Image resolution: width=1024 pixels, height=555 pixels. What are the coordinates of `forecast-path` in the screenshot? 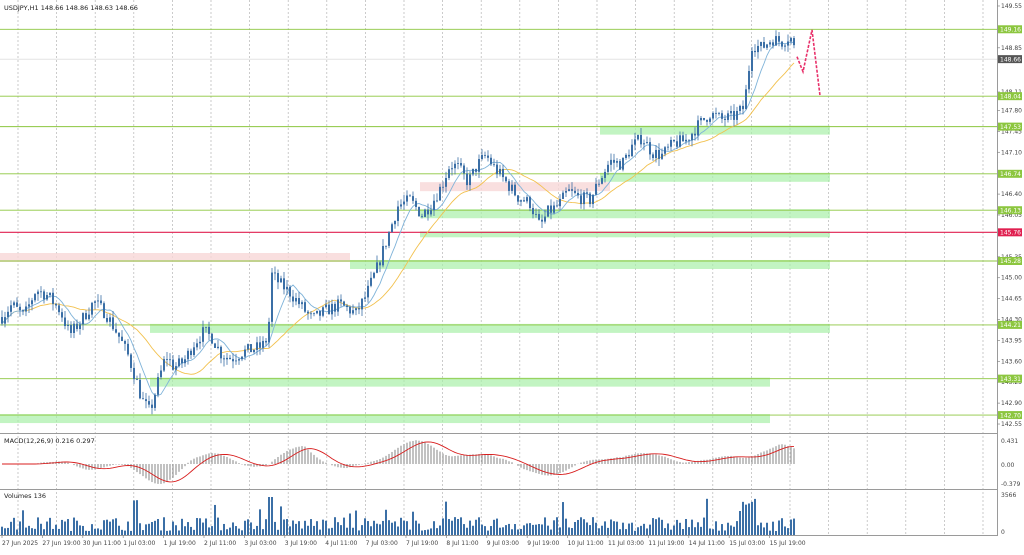 It's located at (808, 62).